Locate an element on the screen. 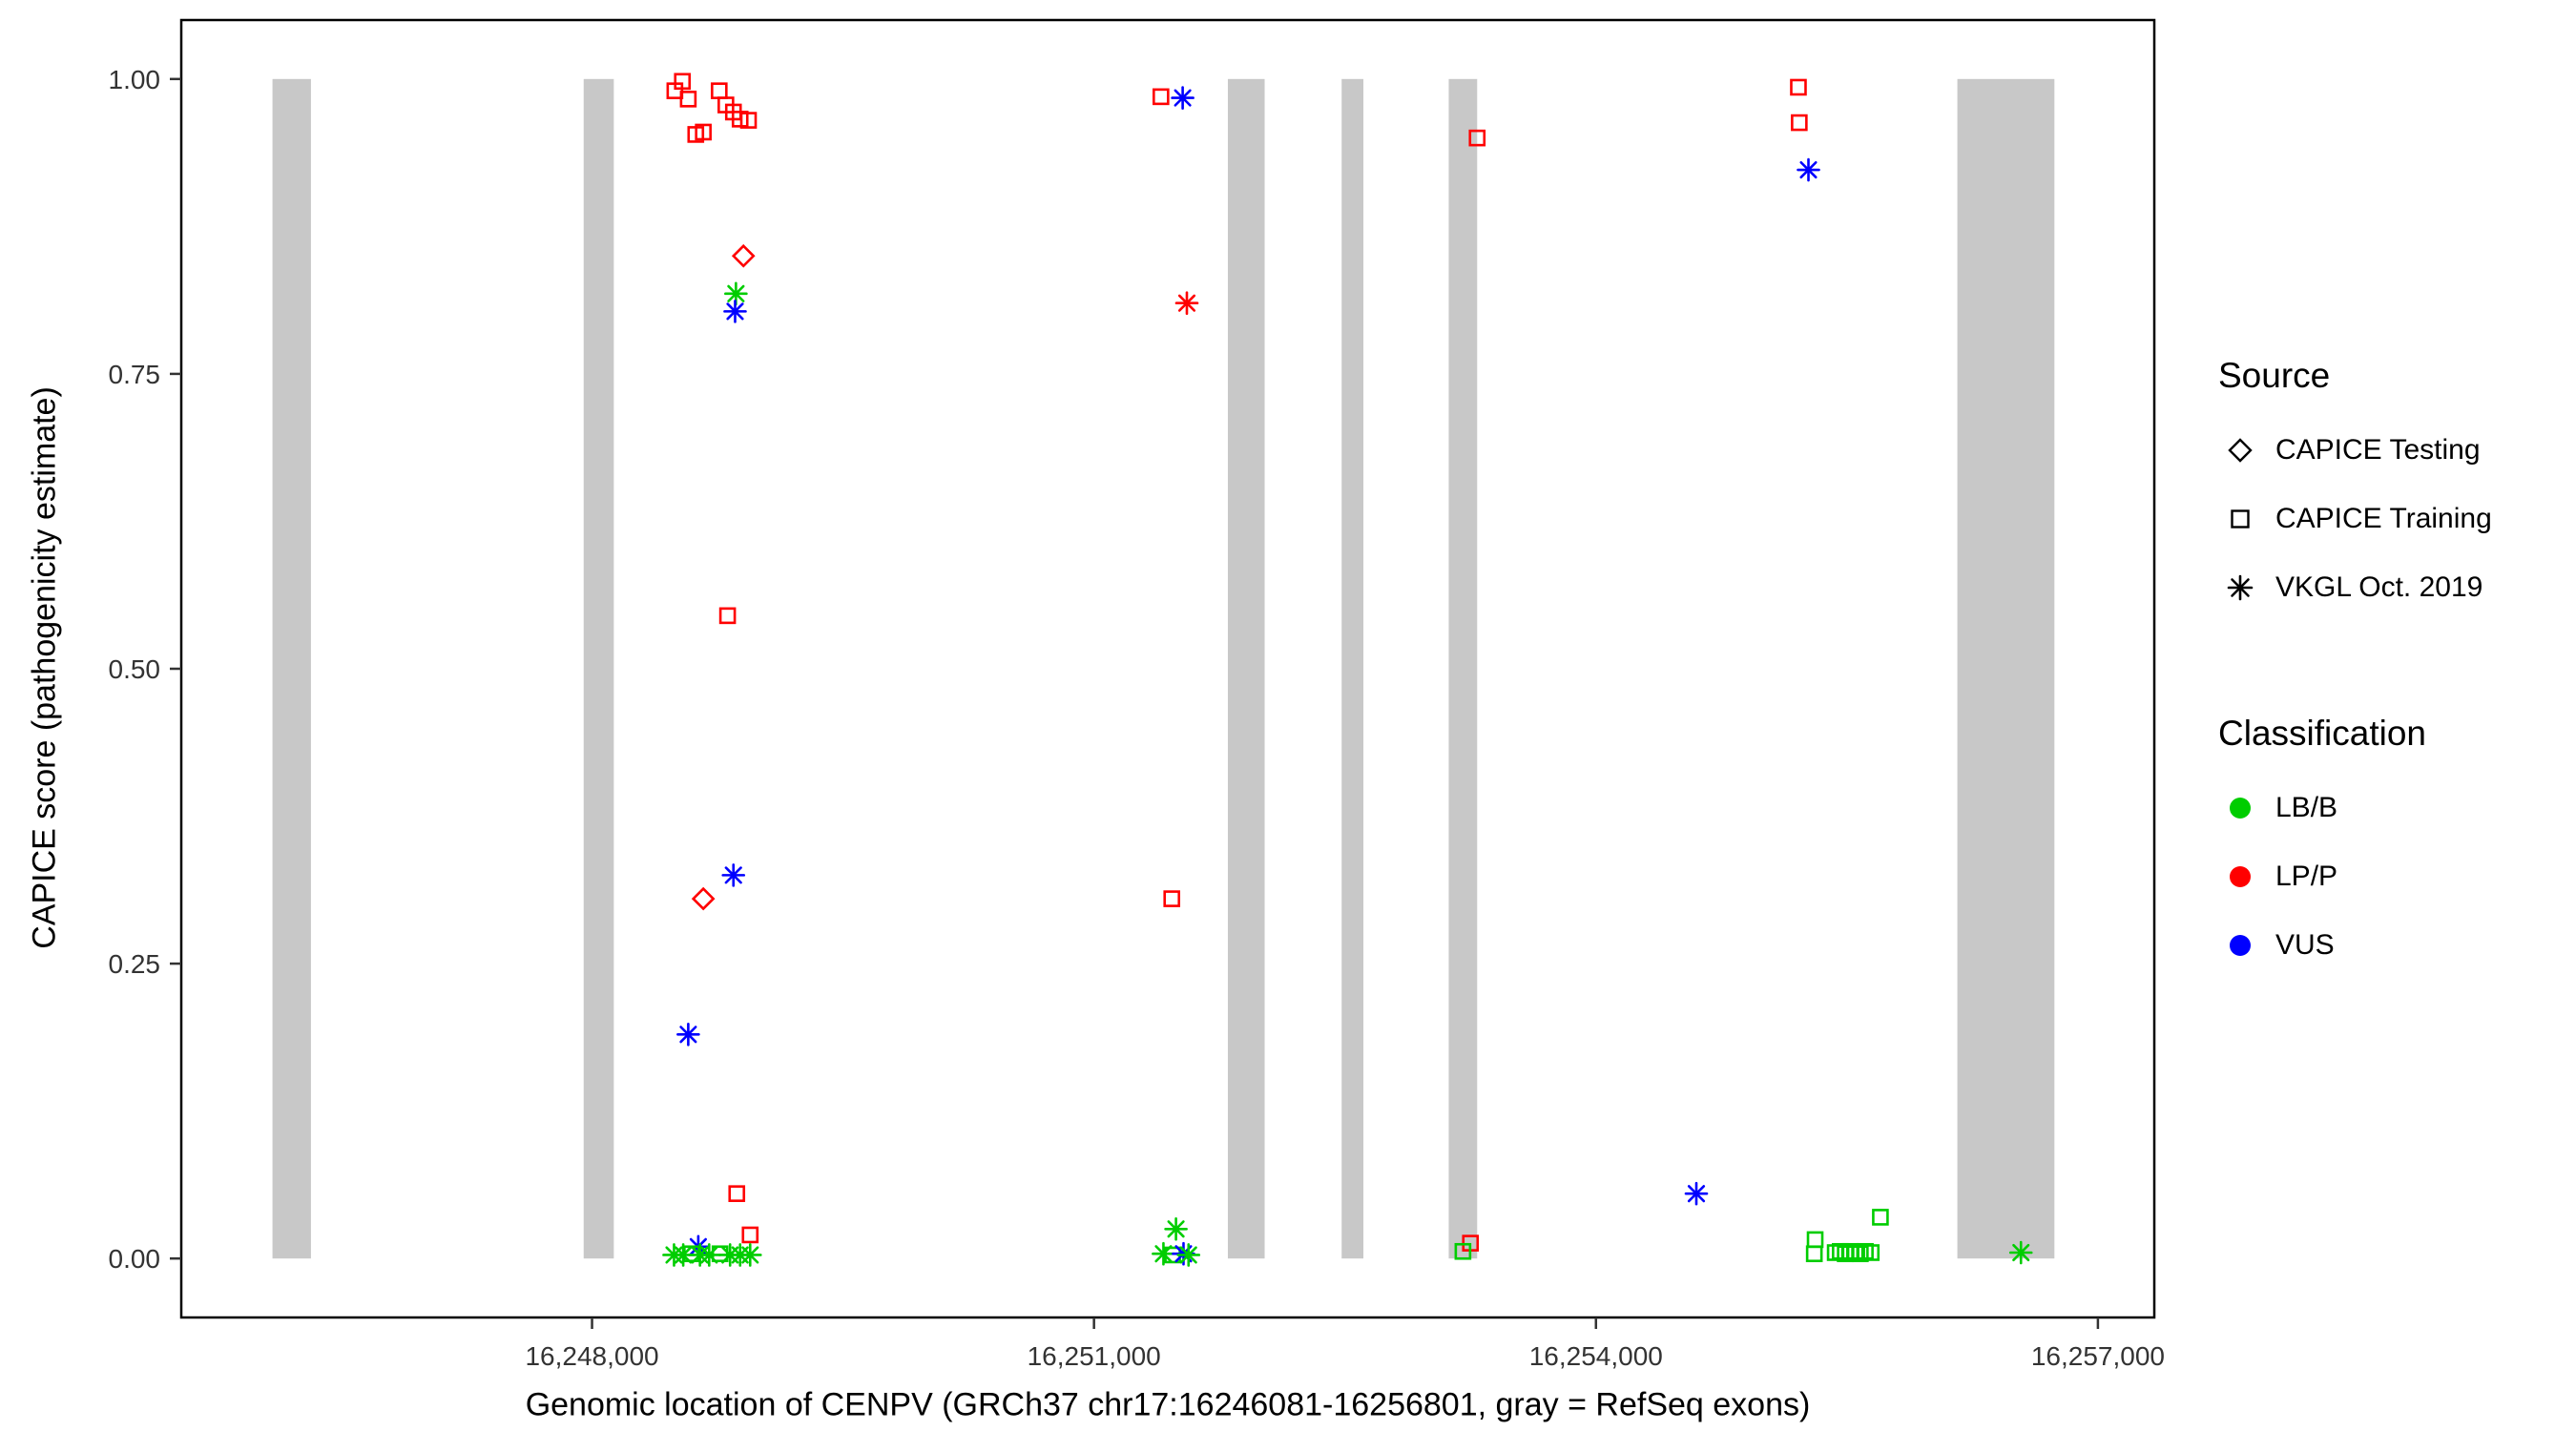 The width and height of the screenshot is (2576, 1431). y-tick-label: 0.75 is located at coordinates (135, 375).